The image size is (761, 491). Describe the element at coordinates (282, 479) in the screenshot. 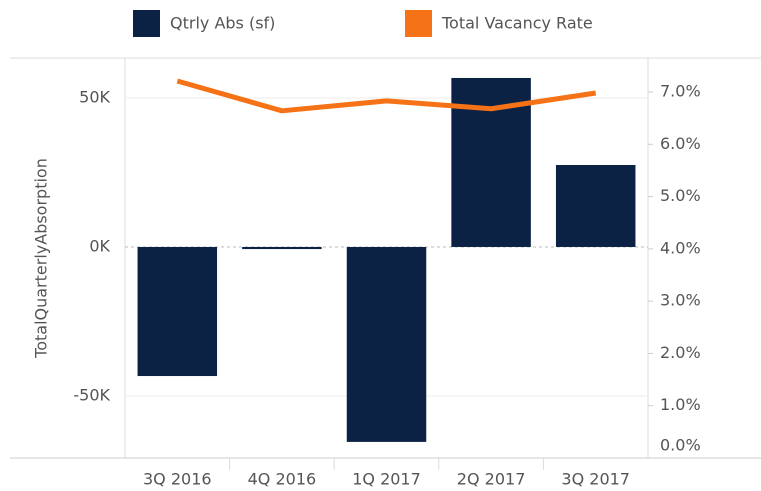

I see `x-tick-label: 4Q 2016` at that location.